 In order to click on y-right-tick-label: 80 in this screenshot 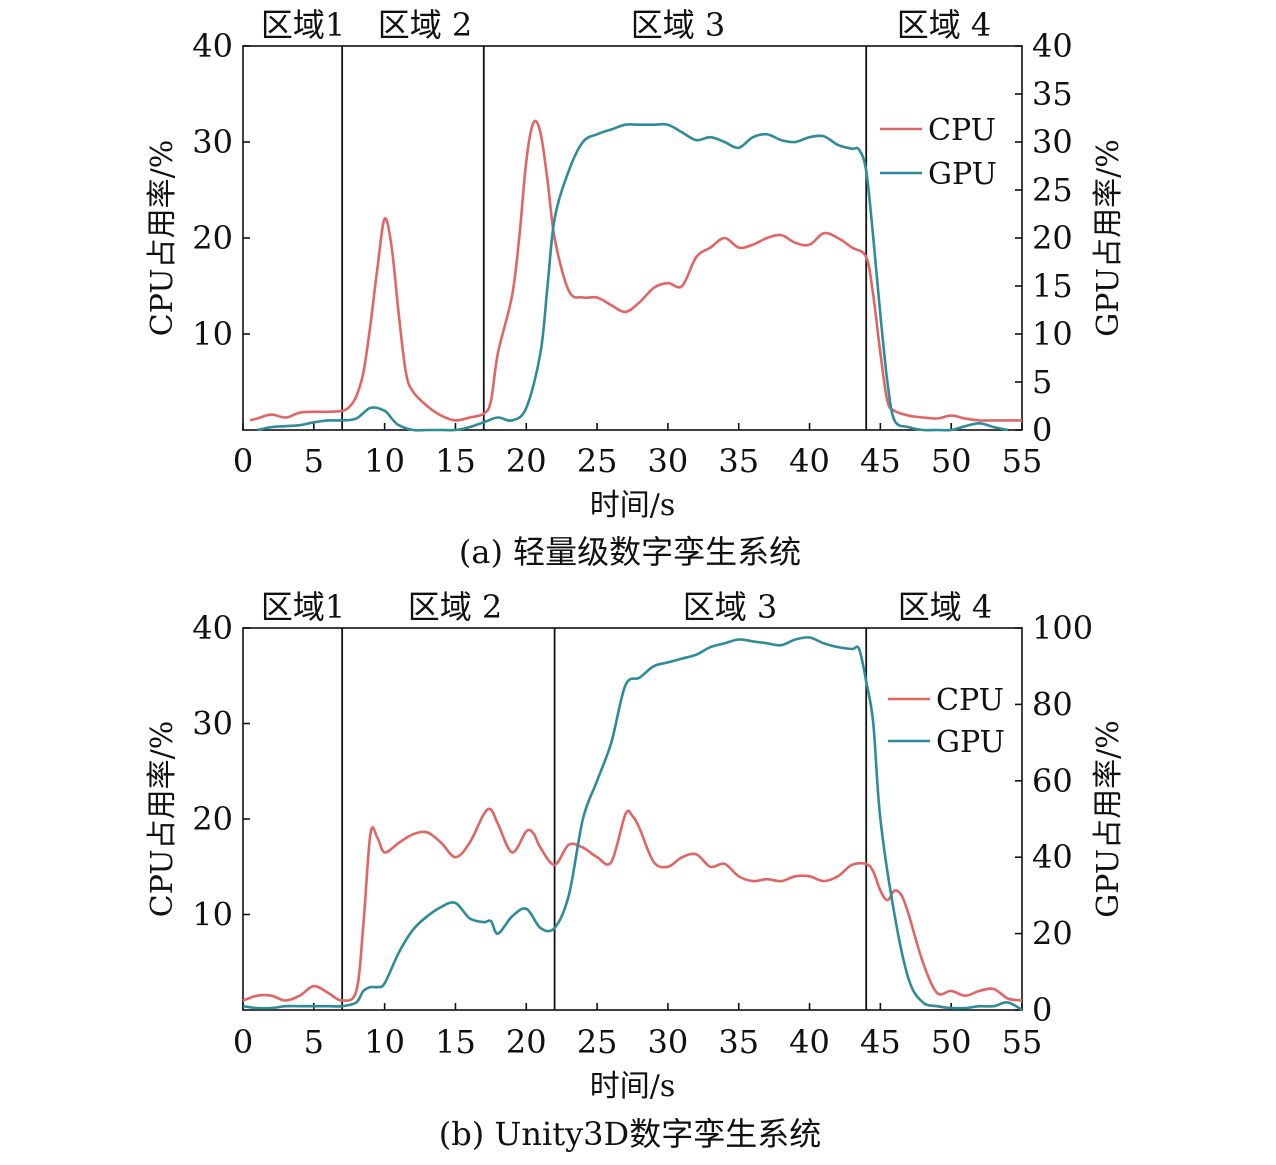, I will do `click(1052, 704)`.